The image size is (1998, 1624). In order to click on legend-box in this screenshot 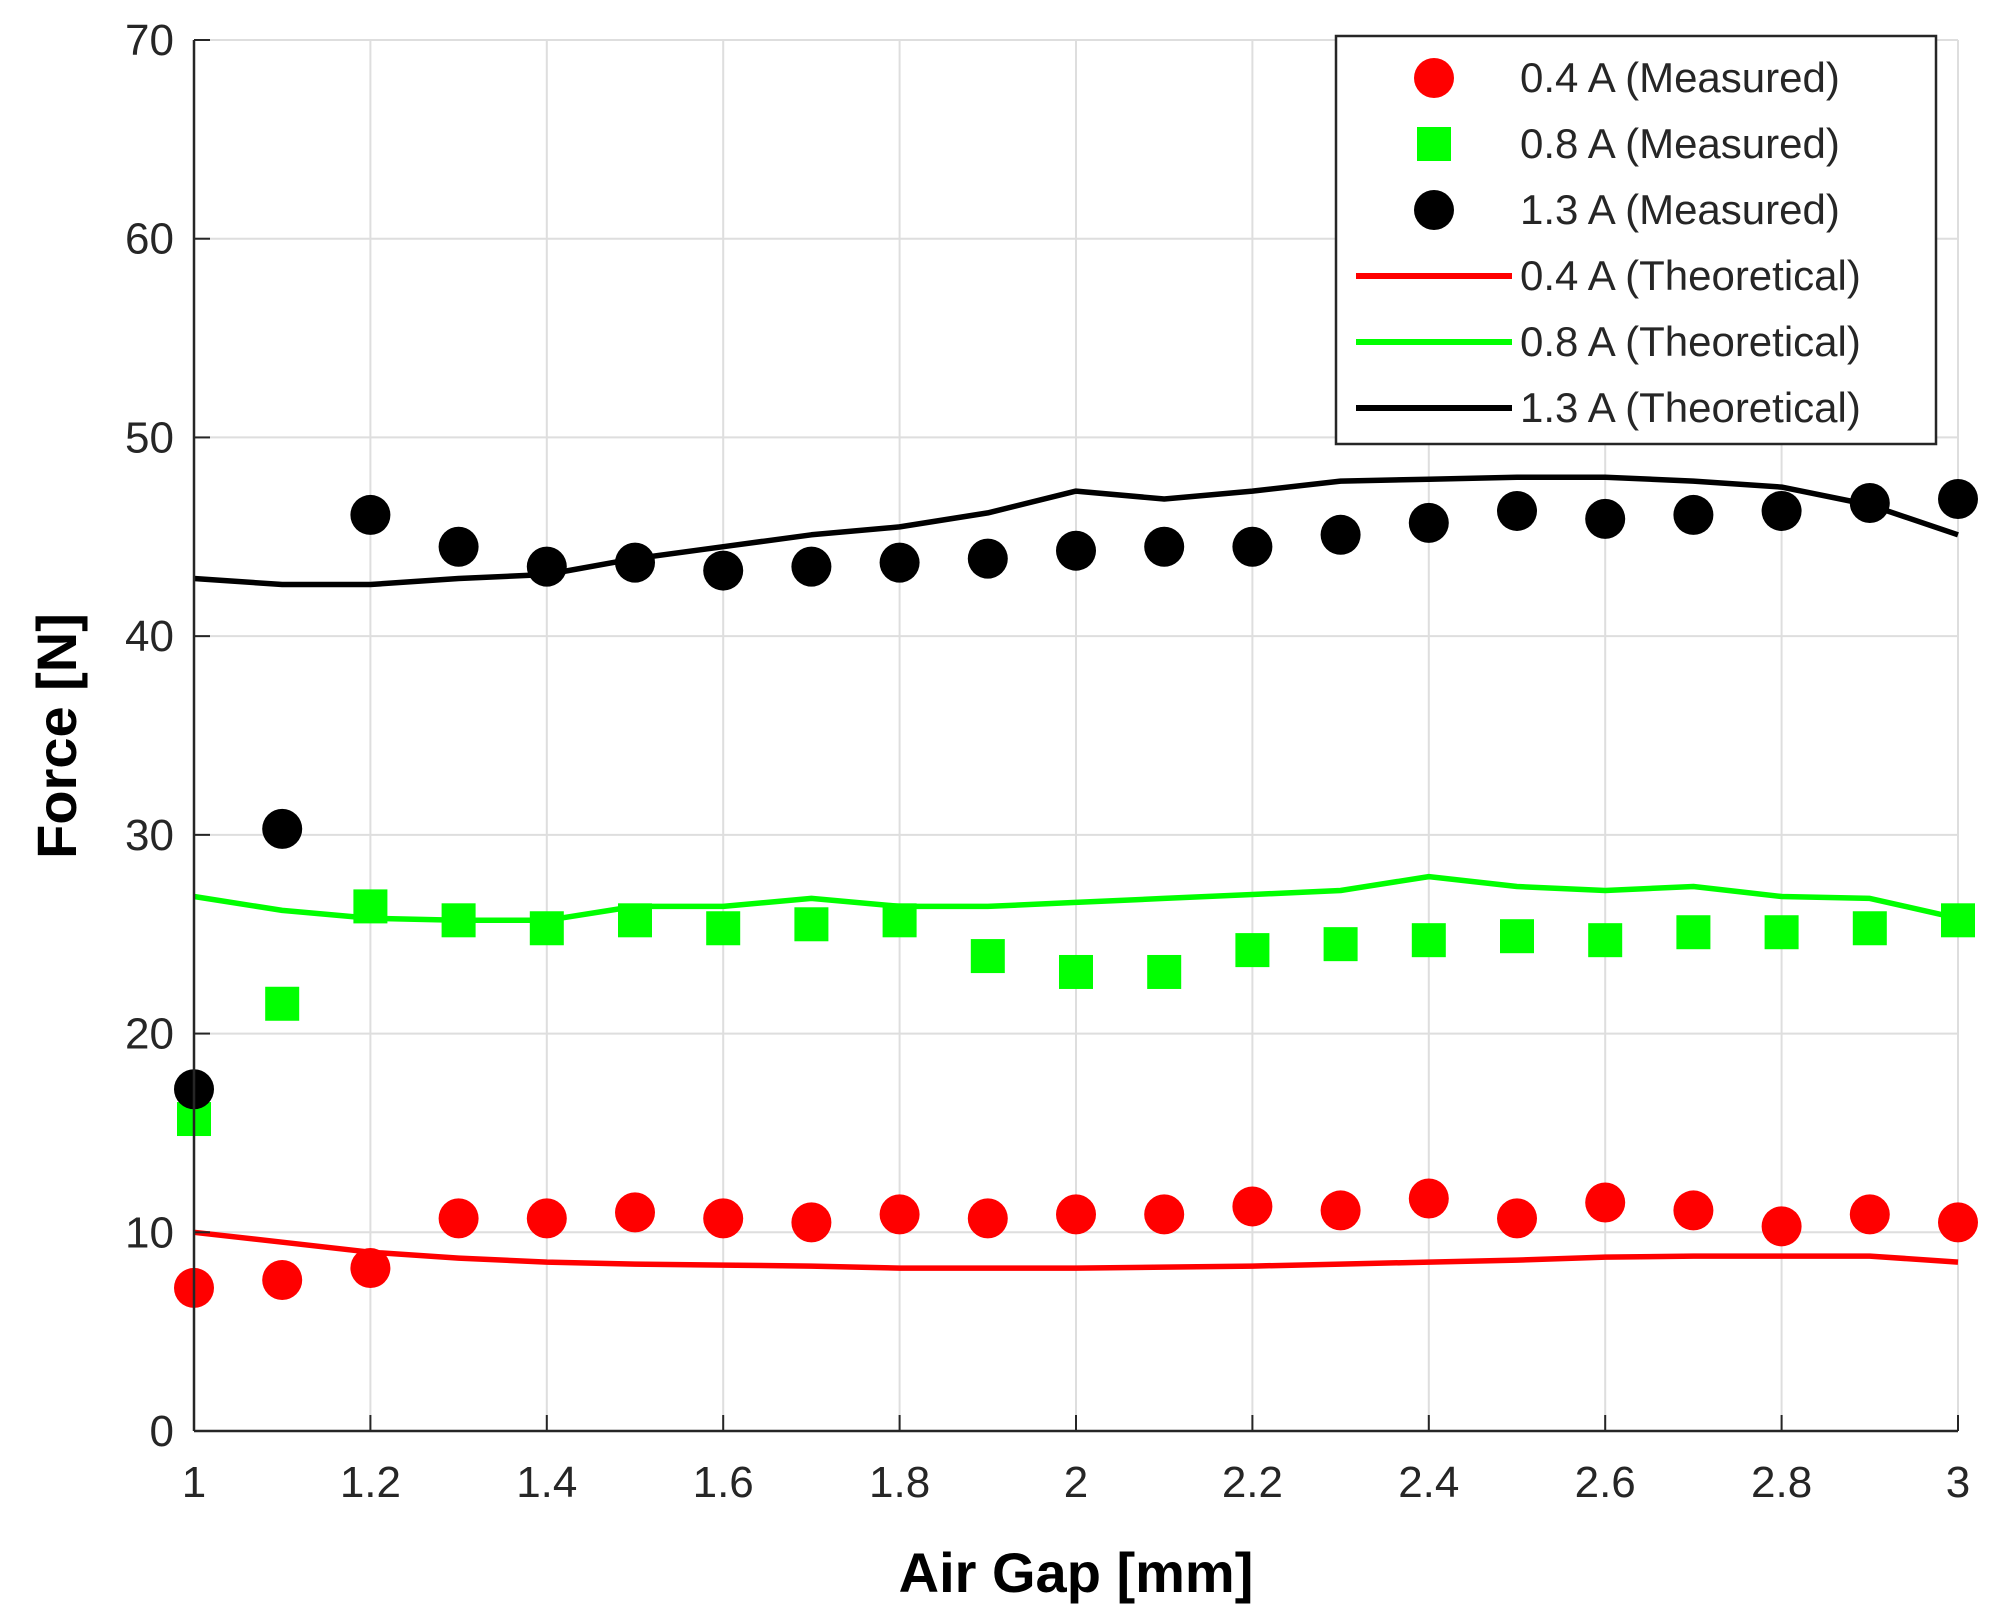, I will do `click(1636, 240)`.